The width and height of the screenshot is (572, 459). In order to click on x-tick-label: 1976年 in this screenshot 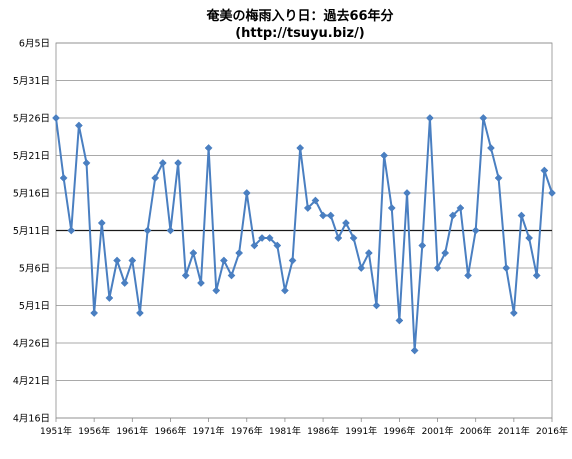, I will do `click(247, 431)`.